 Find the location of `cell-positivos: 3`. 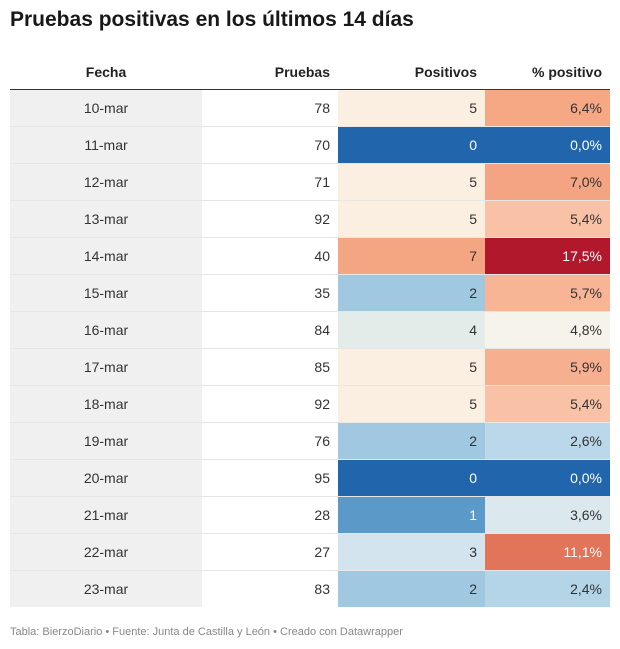

cell-positivos: 3 is located at coordinates (411, 552).